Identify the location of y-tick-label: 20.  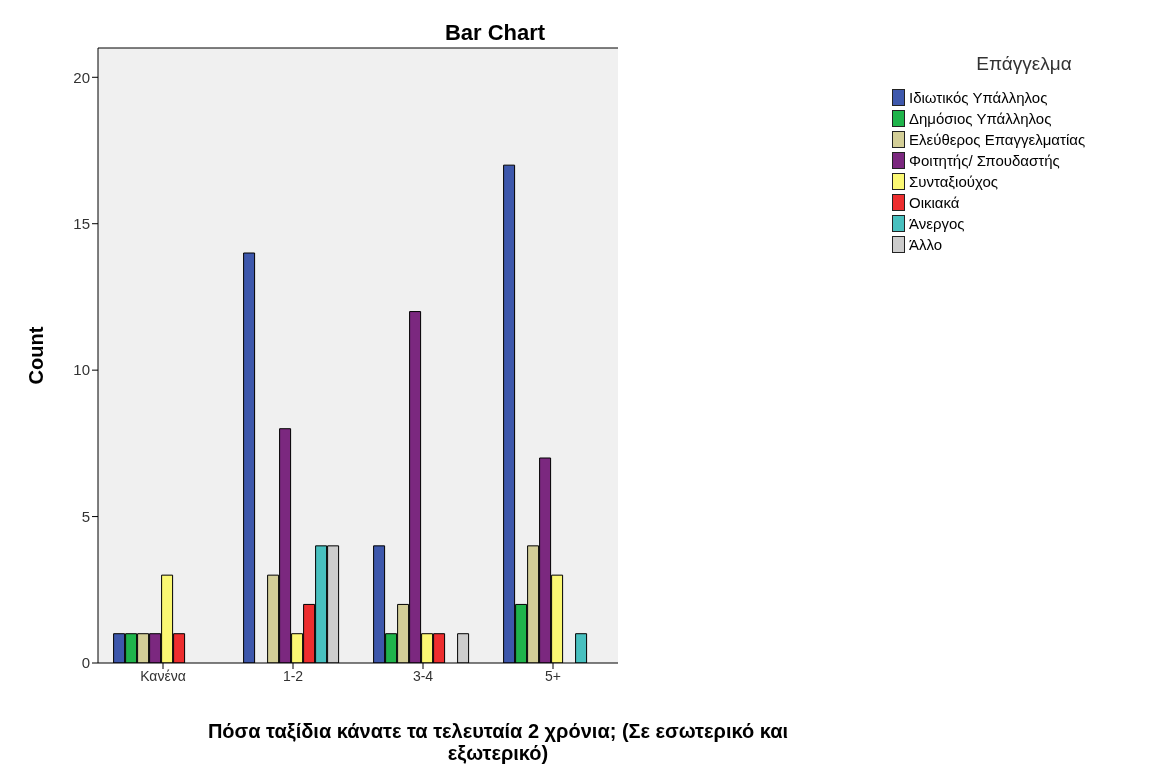
(81, 77).